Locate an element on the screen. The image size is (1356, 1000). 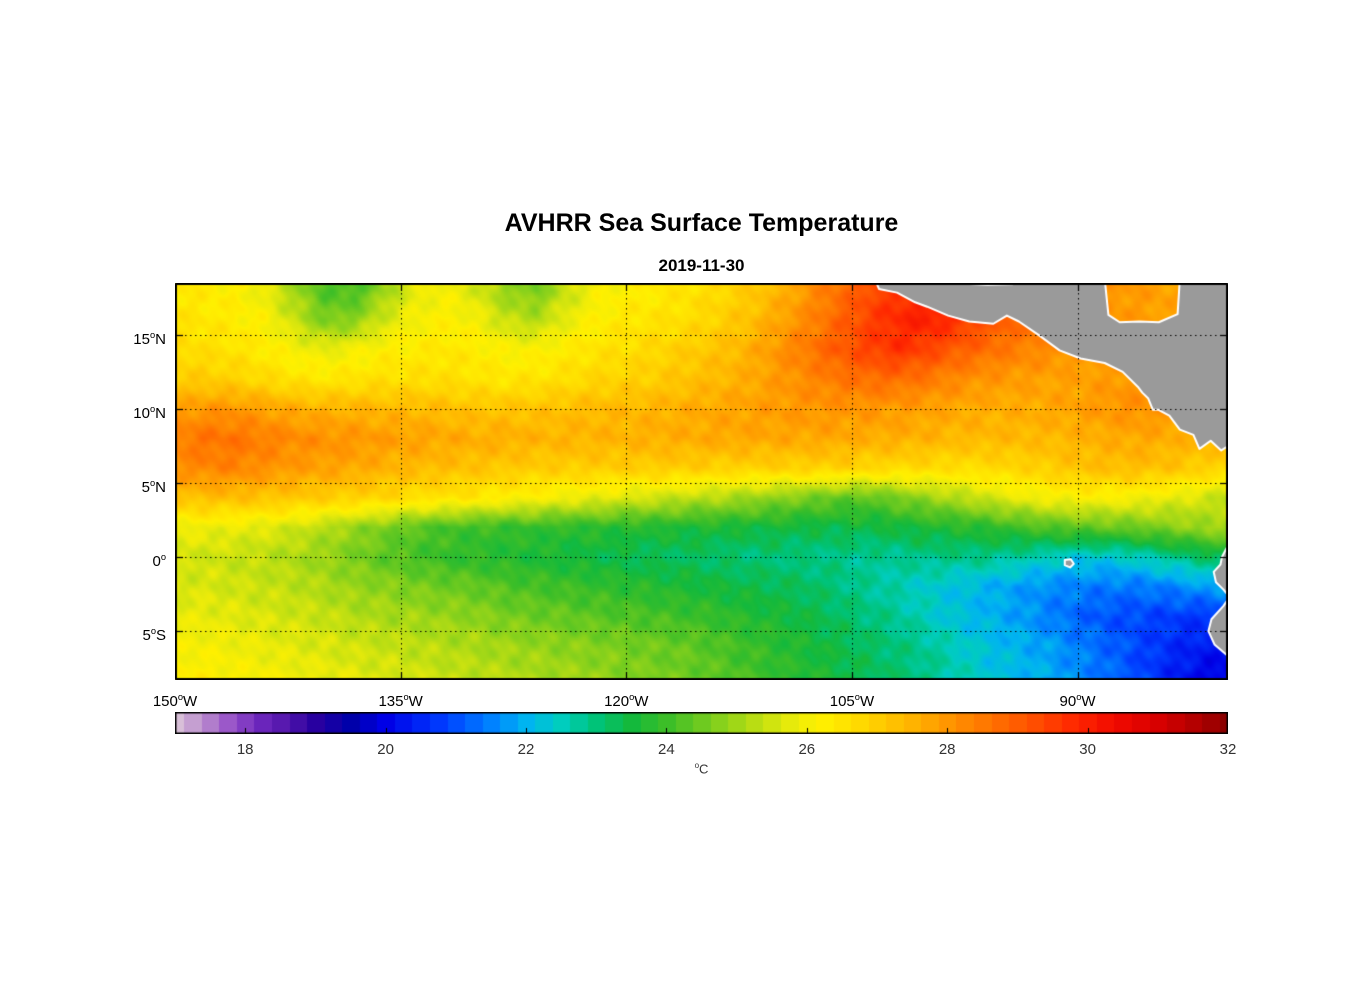
colorbar-canvas is located at coordinates (701, 723).